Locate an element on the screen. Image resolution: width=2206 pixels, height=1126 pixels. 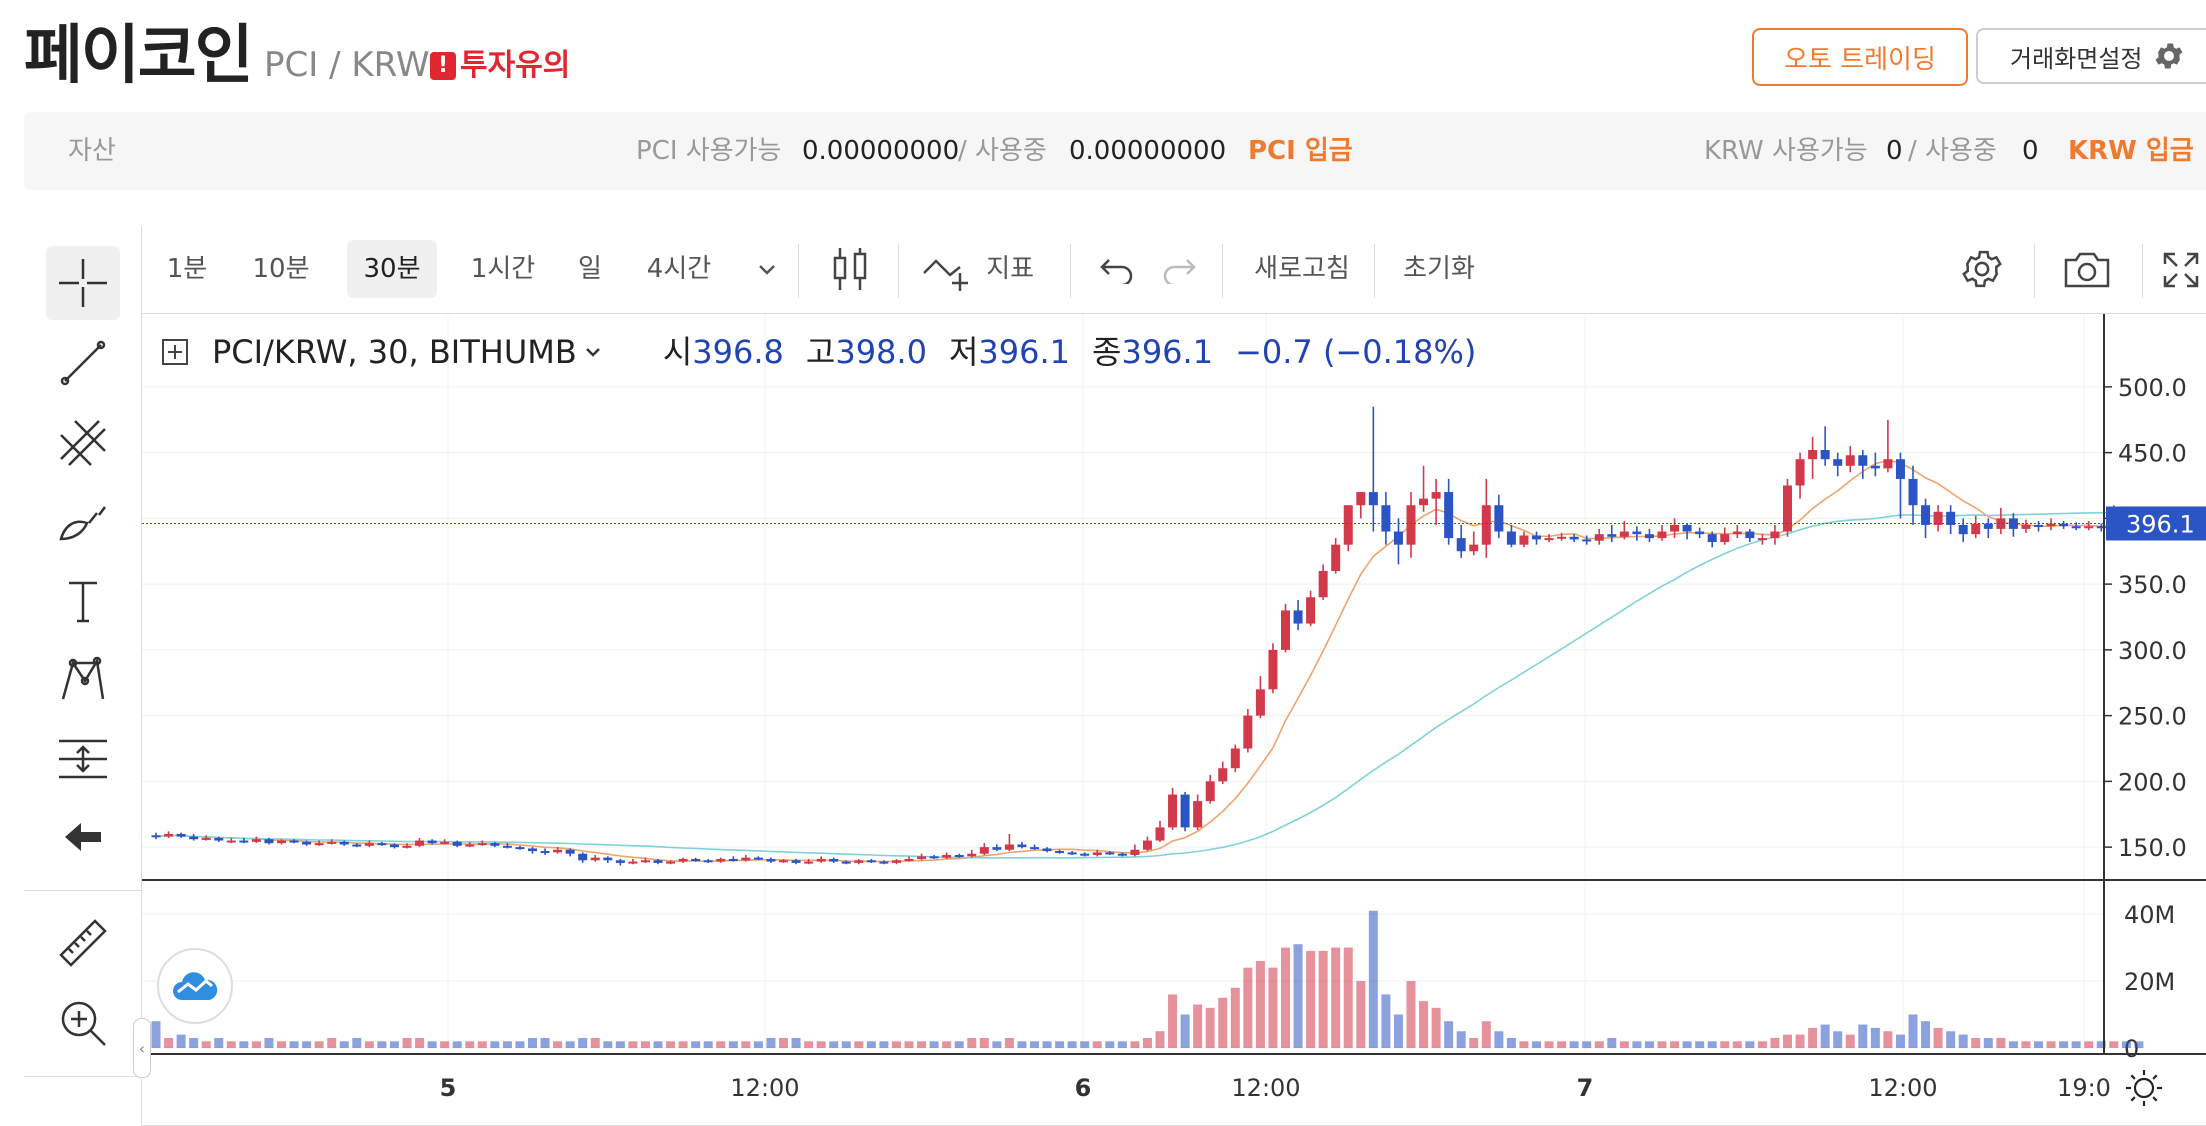
zoom-in-tool is located at coordinates (83, 1023).